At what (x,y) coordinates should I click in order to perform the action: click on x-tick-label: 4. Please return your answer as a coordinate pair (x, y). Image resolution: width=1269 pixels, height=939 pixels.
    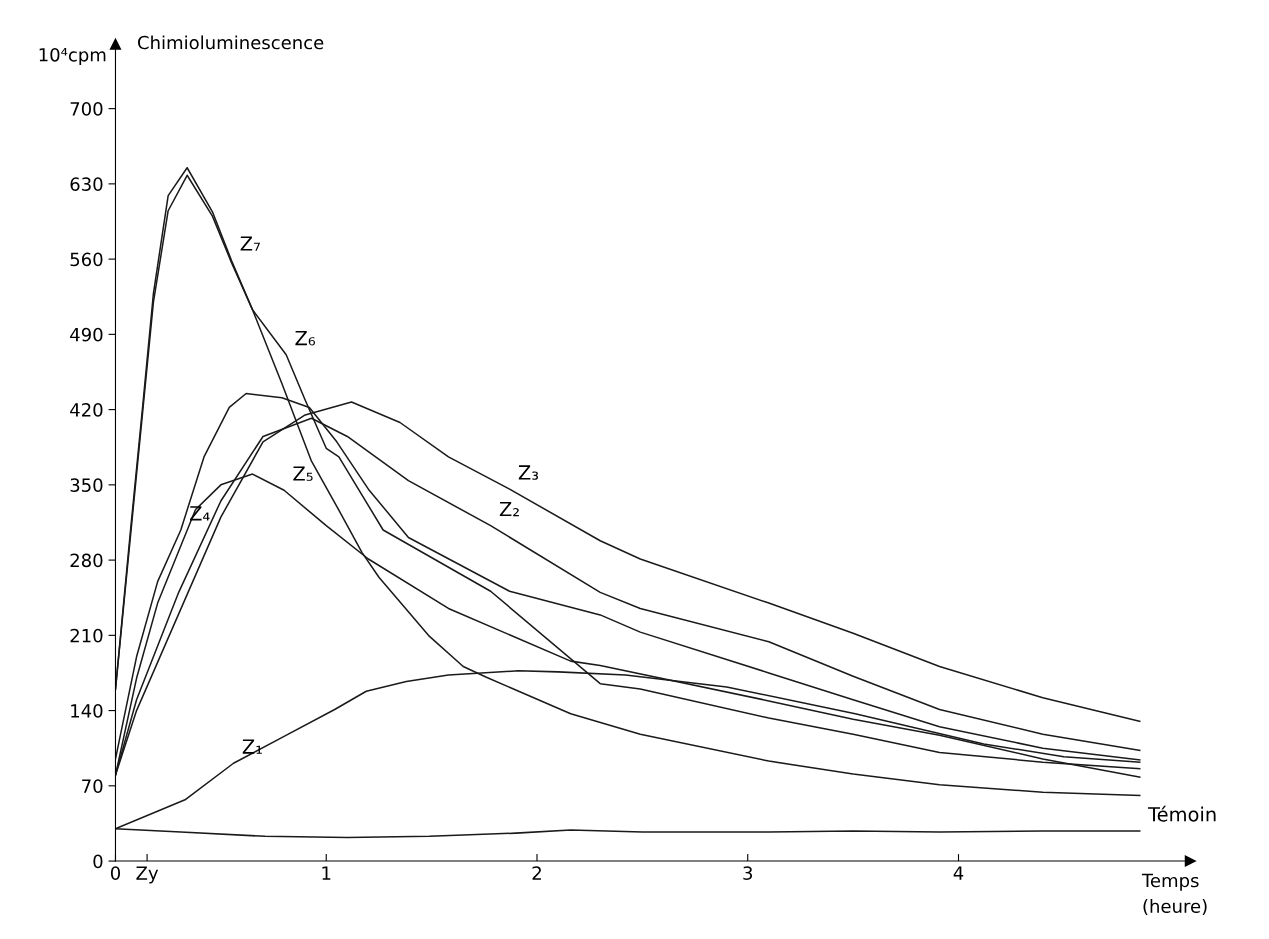
    Looking at the image, I should click on (958, 873).